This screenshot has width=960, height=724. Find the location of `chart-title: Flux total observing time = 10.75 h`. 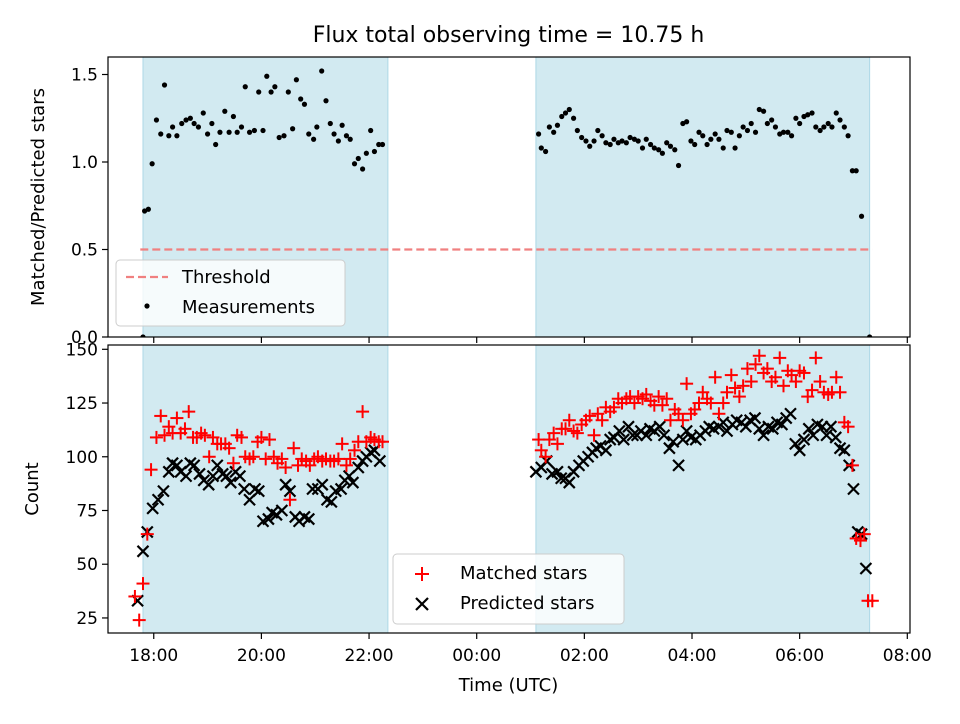

chart-title: Flux total observing time = 10.75 h is located at coordinates (509, 35).